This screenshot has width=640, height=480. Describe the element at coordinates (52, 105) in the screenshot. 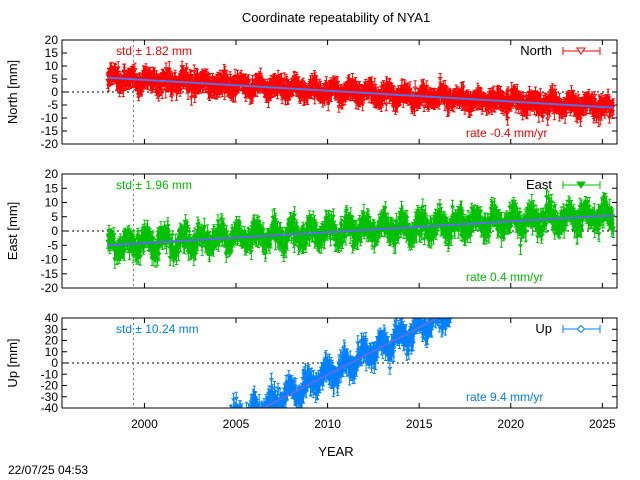

I see `north-ytick-label: -5` at that location.